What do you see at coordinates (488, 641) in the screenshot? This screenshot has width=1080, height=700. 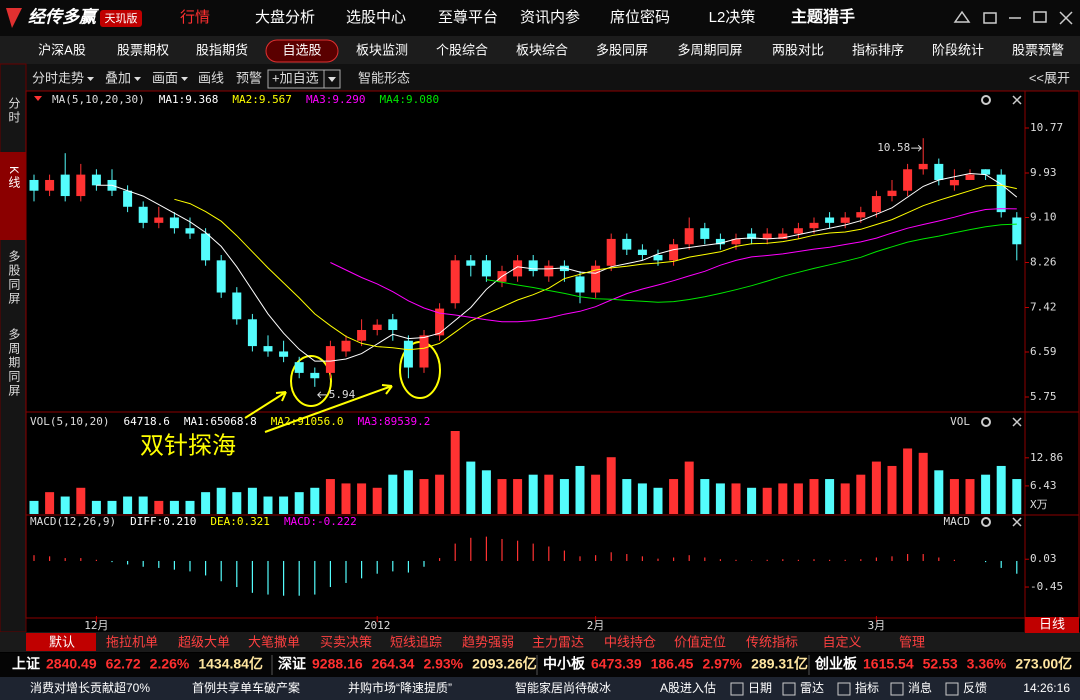 I see `bottom-tab: 趋势强弱` at bounding box center [488, 641].